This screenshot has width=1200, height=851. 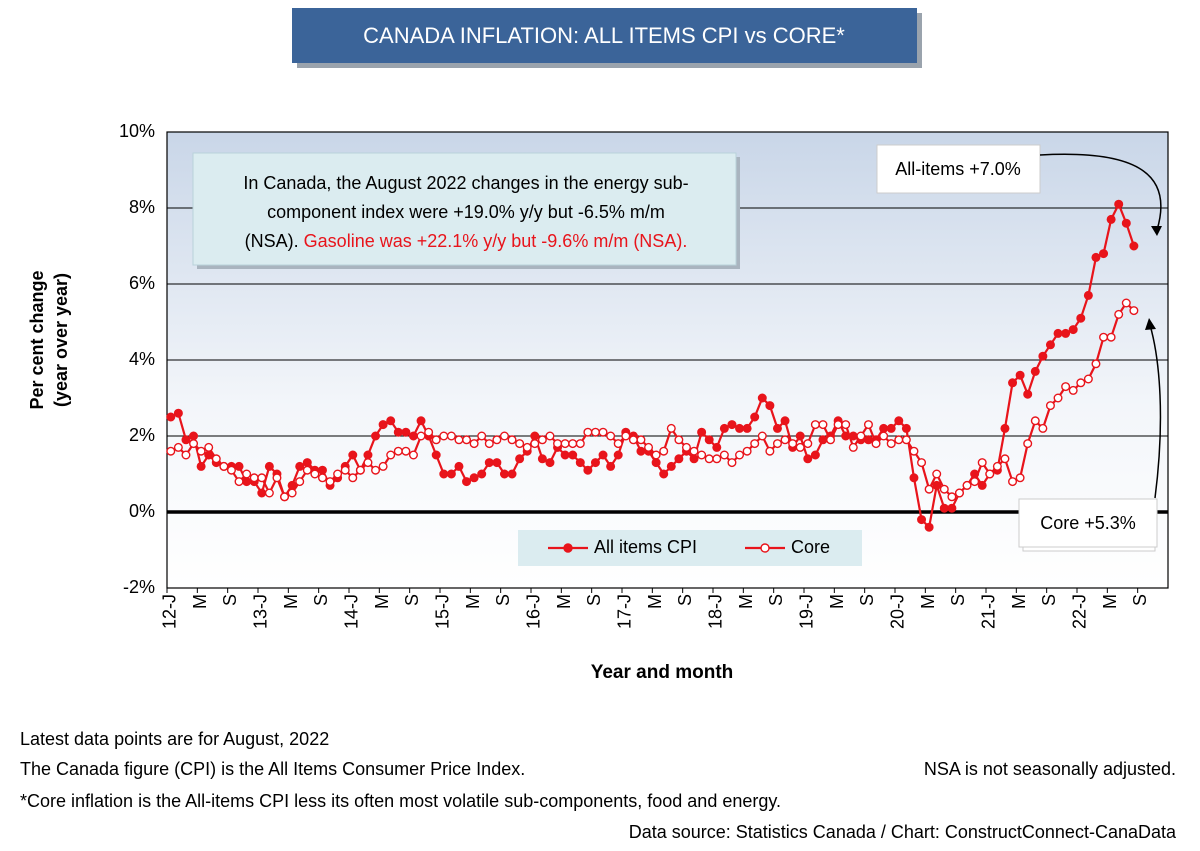 What do you see at coordinates (443, 611) in the screenshot?
I see `x-tick-label: 15-J` at bounding box center [443, 611].